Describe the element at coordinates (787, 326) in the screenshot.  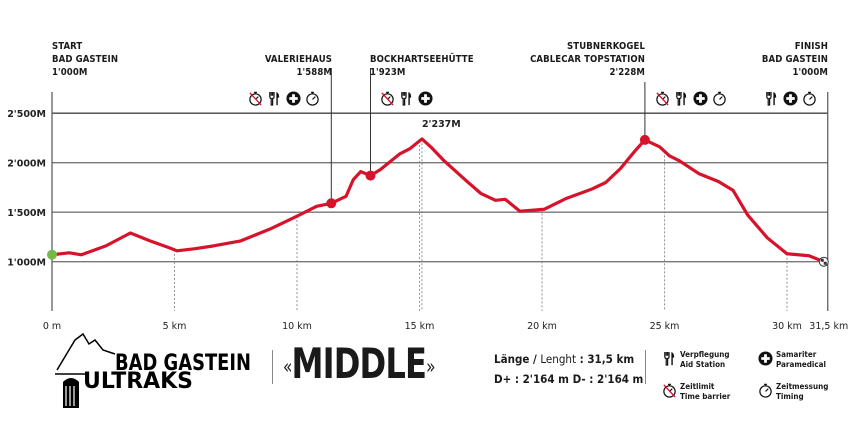
I see `x-tick-label: 30 km` at that location.